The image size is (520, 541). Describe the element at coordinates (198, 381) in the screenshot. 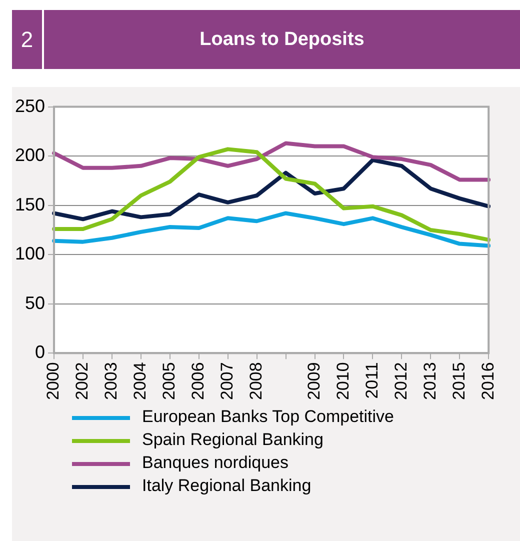

I see `x-tick-label: 2006` at that location.